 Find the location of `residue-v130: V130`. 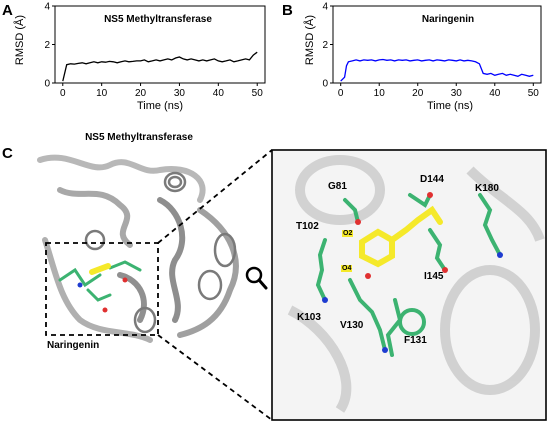

residue-v130: V130 is located at coordinates (352, 325).